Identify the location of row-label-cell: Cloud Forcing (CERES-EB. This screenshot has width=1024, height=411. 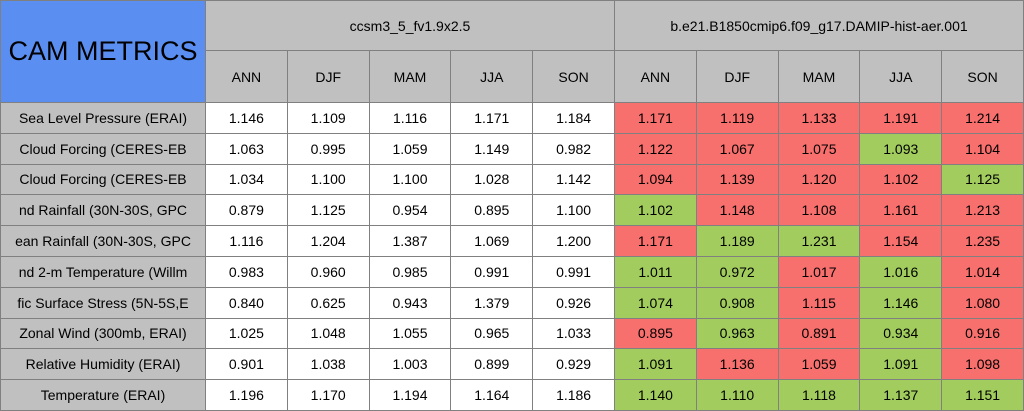
(103, 179).